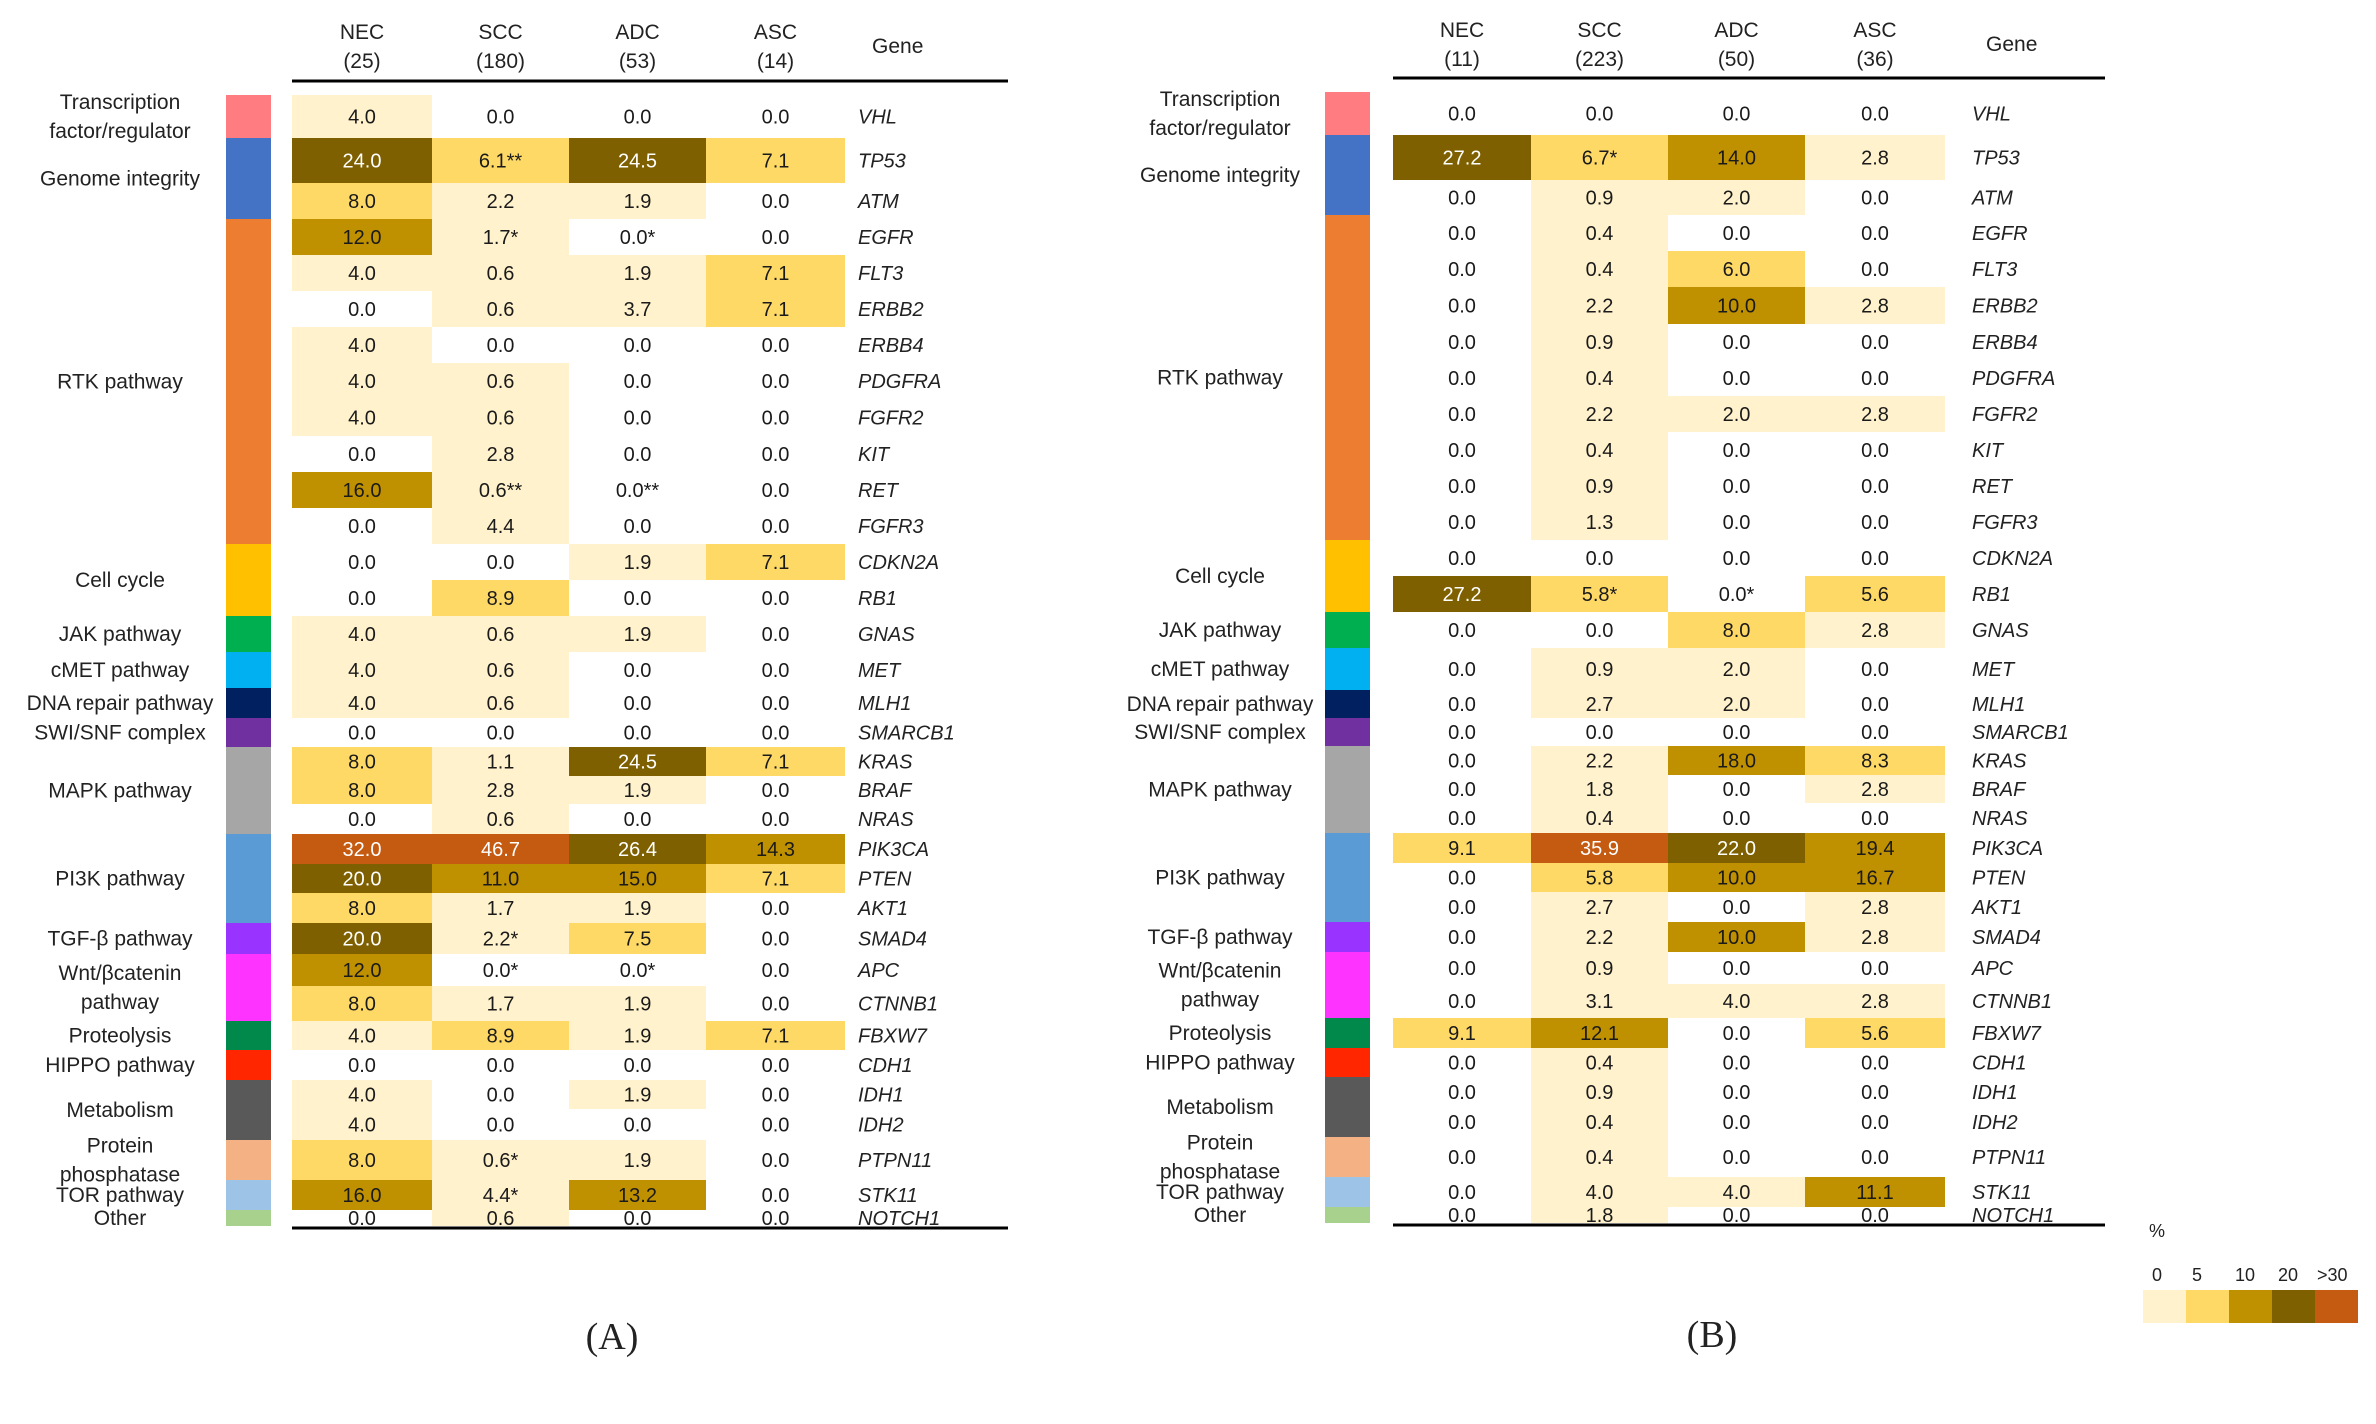 This screenshot has height=1424, width=2376. What do you see at coordinates (1736, 879) in the screenshot?
I see `cell-value-label: 10.0` at bounding box center [1736, 879].